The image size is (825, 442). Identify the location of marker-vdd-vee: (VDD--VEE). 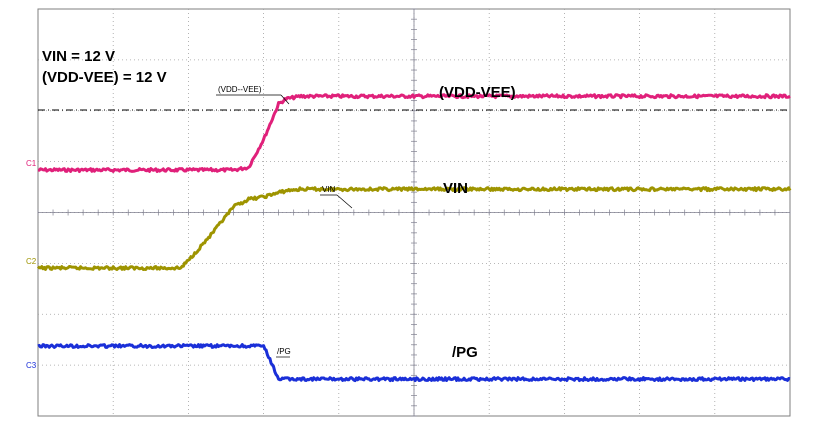
(240, 89).